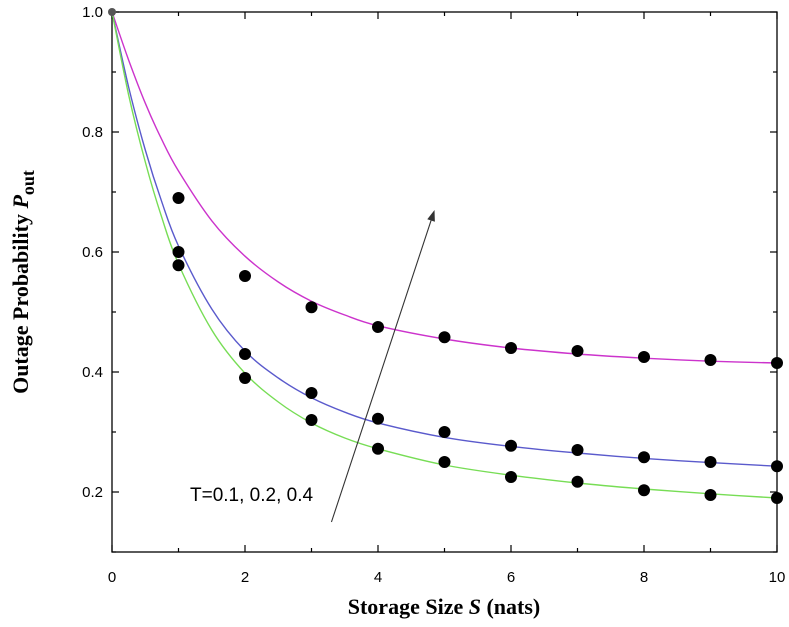  Describe the element at coordinates (92, 372) in the screenshot. I see `y-tick-label: 0.4` at that location.